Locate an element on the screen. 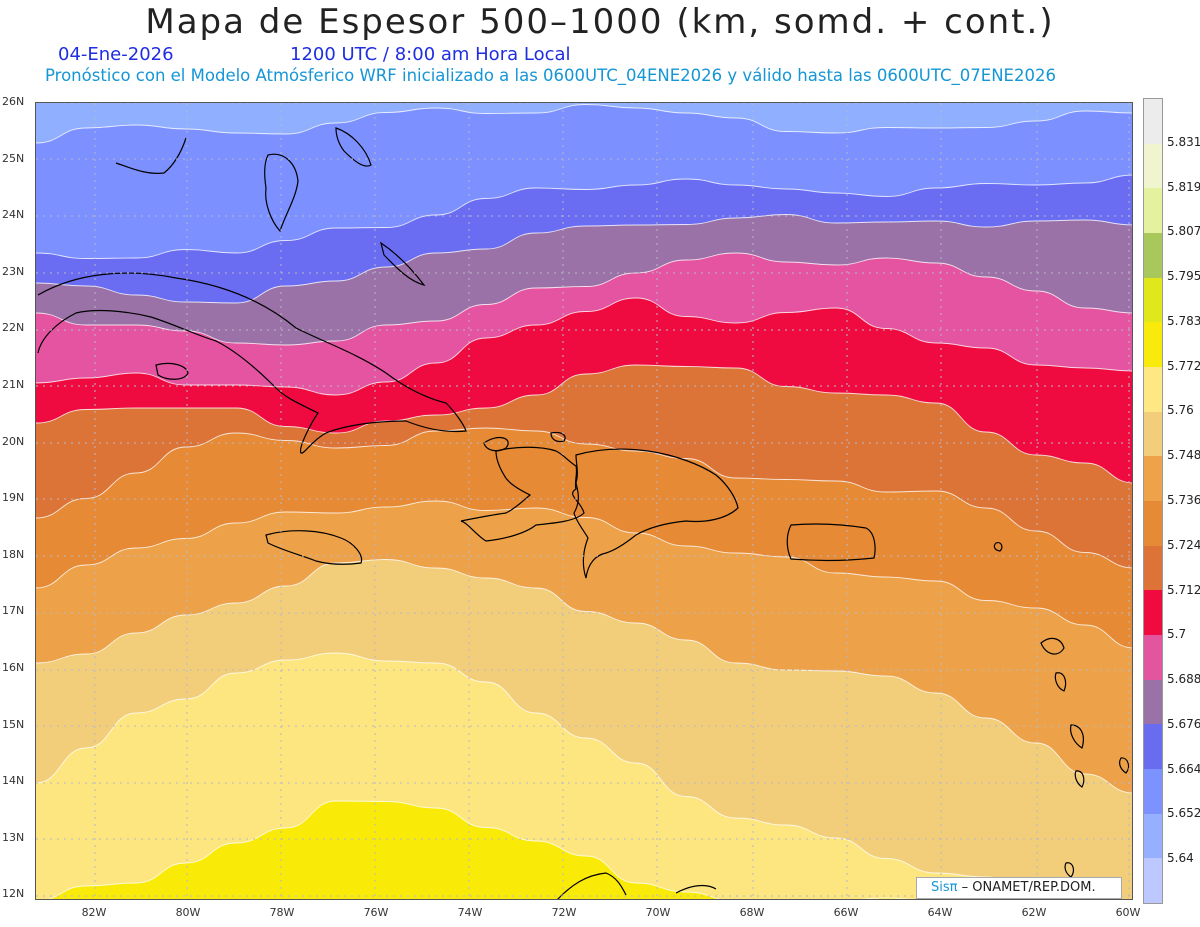 This screenshot has width=1200, height=927. longitude-label: 70W is located at coordinates (658, 912).